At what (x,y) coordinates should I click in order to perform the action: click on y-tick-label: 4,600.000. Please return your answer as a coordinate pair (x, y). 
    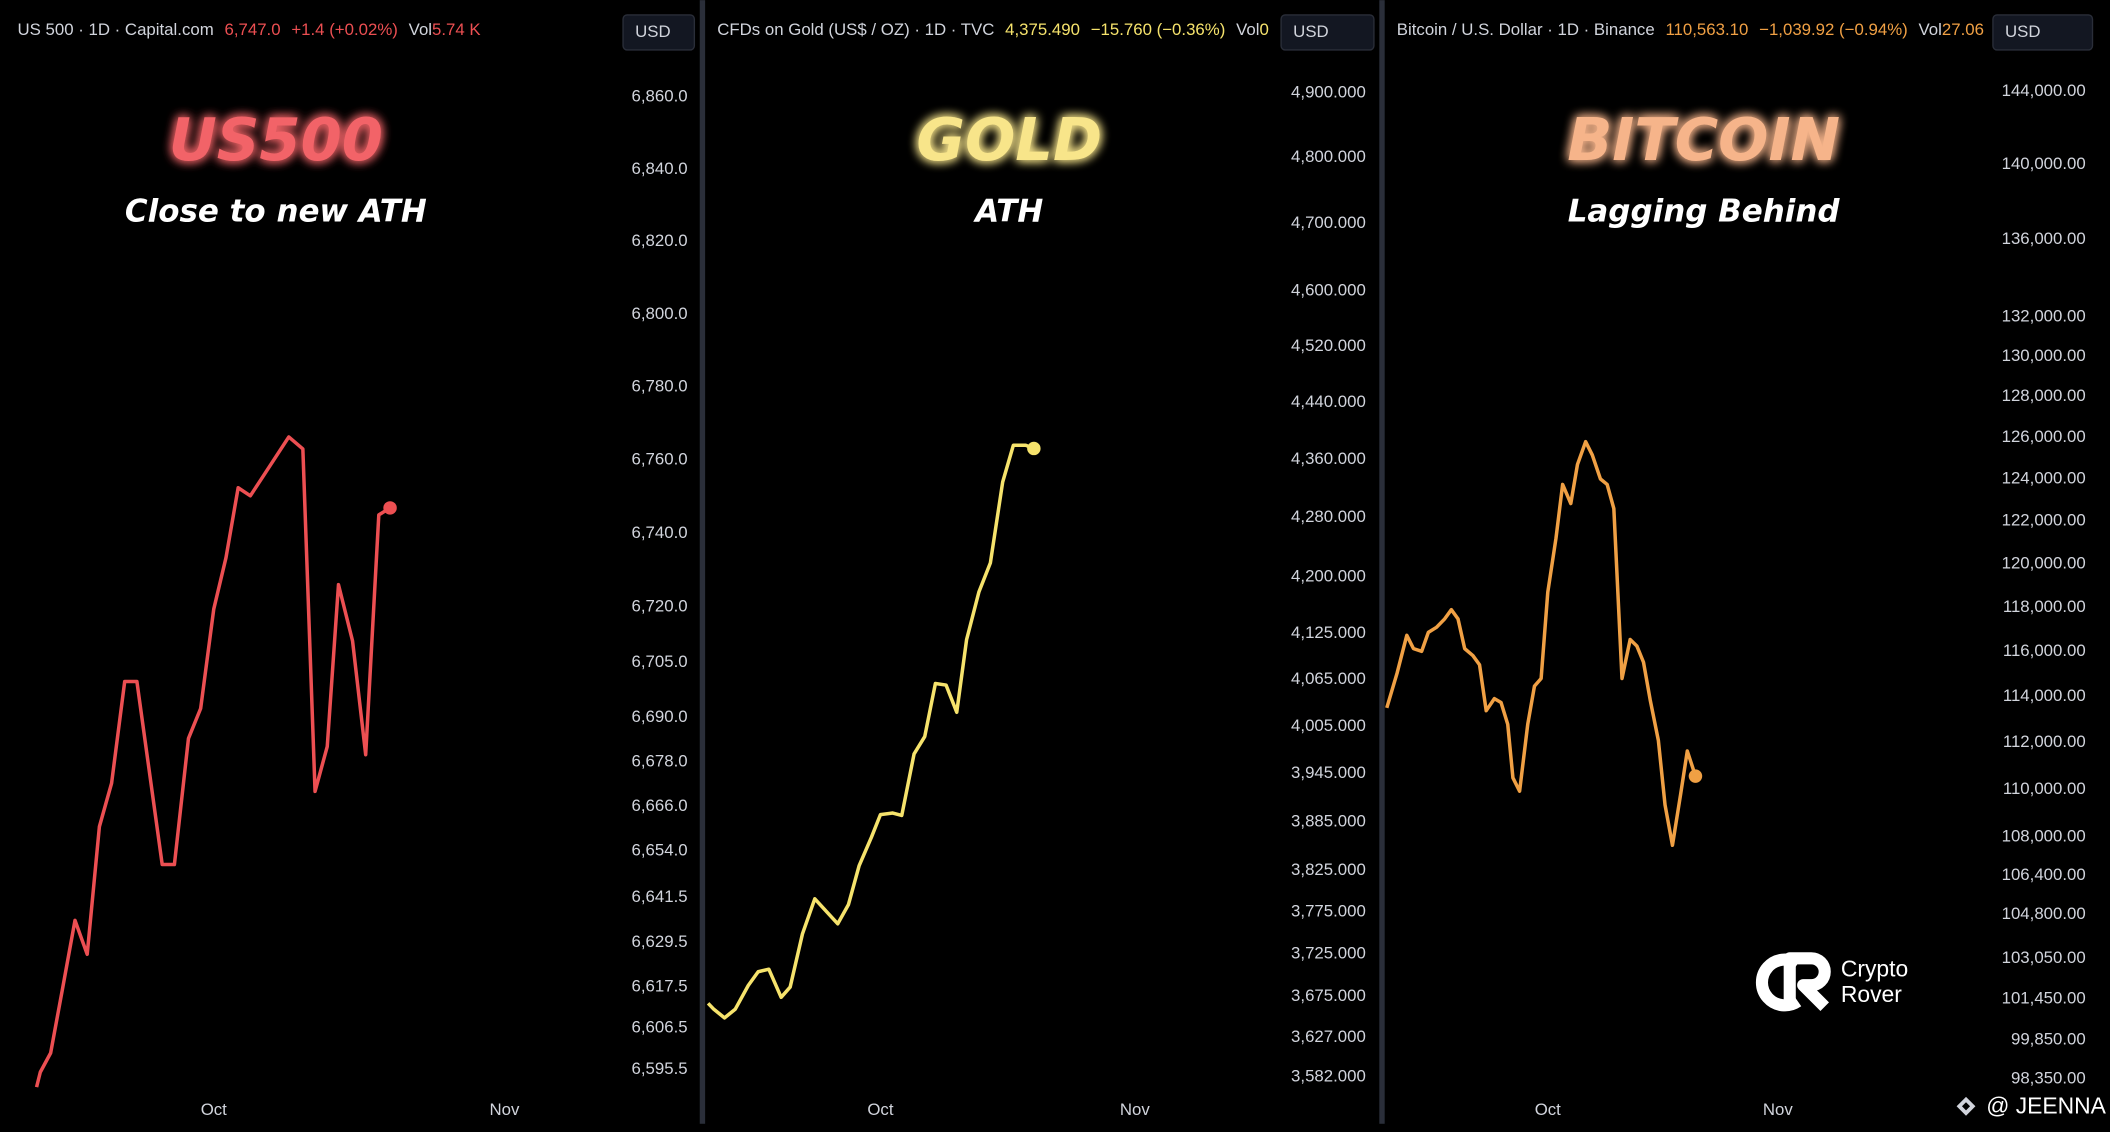
    Looking at the image, I should click on (1328, 290).